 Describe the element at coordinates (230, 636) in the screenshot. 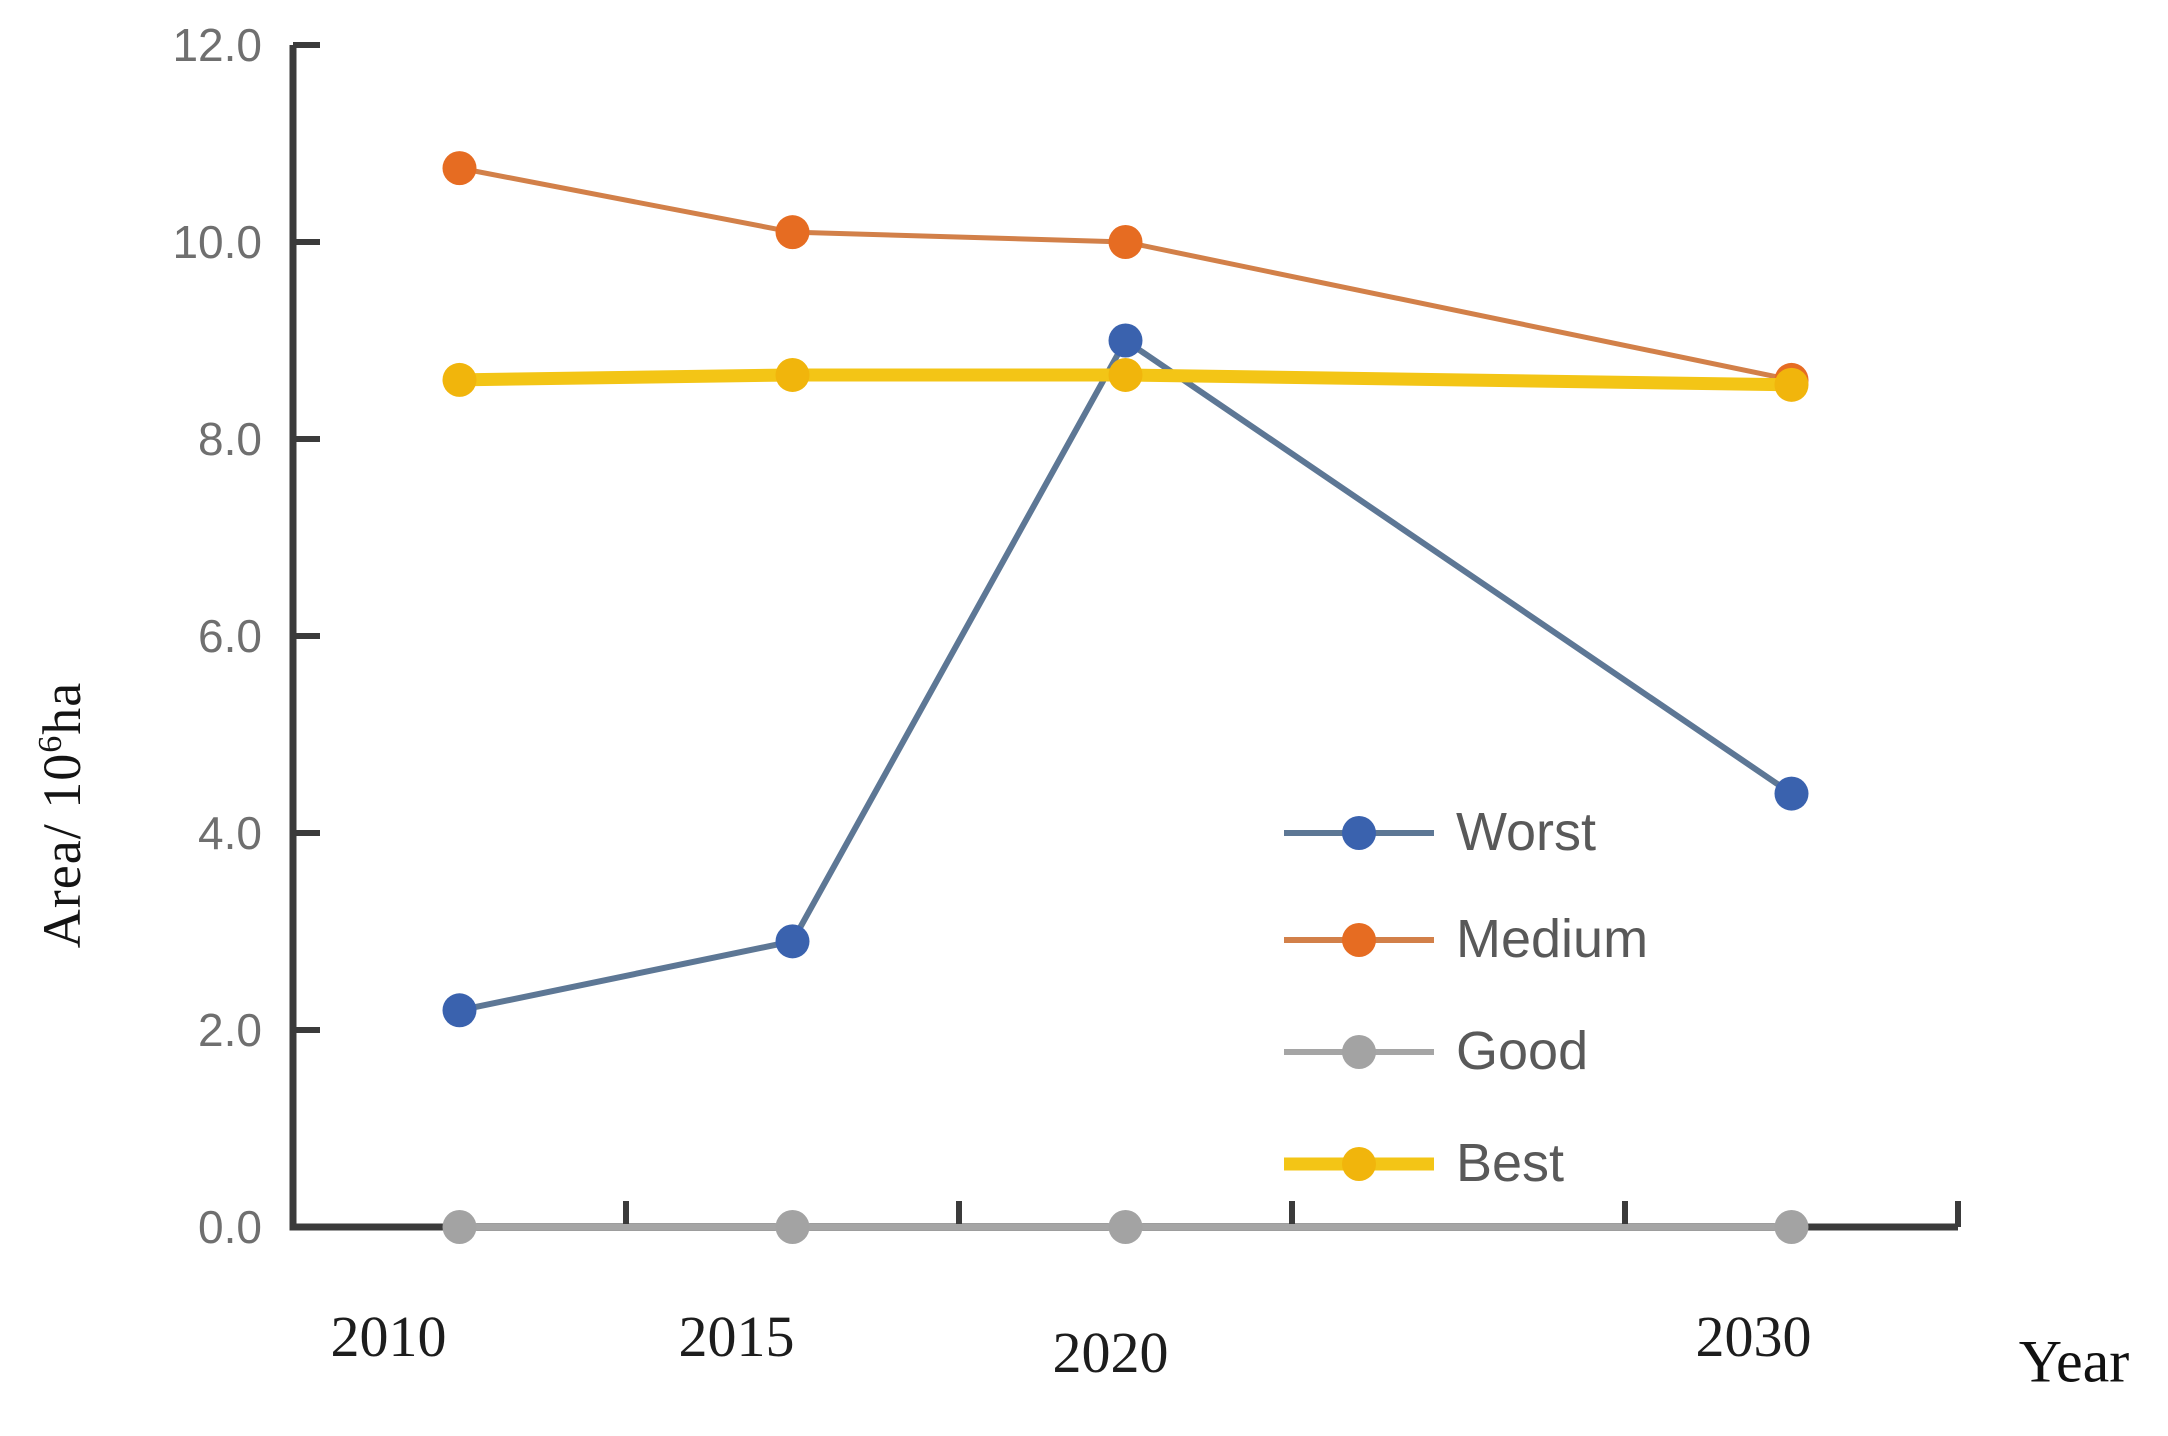

I see `y-tick-label-6.0: 6.0` at that location.